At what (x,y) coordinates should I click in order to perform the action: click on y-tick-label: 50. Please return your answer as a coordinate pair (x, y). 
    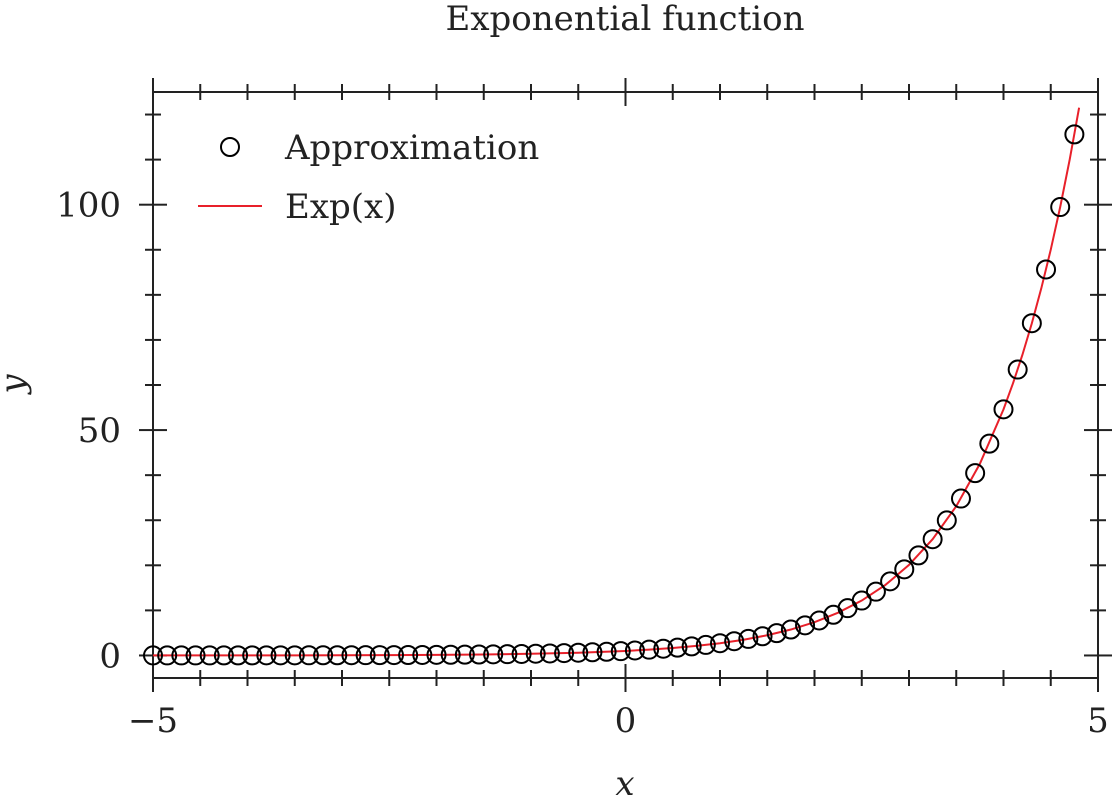
    Looking at the image, I should click on (99, 431).